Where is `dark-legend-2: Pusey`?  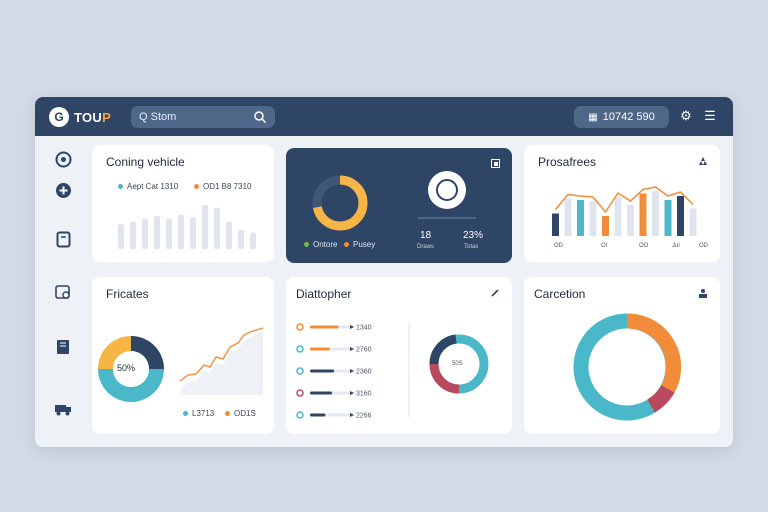
dark-legend-2: Pusey is located at coordinates (359, 244).